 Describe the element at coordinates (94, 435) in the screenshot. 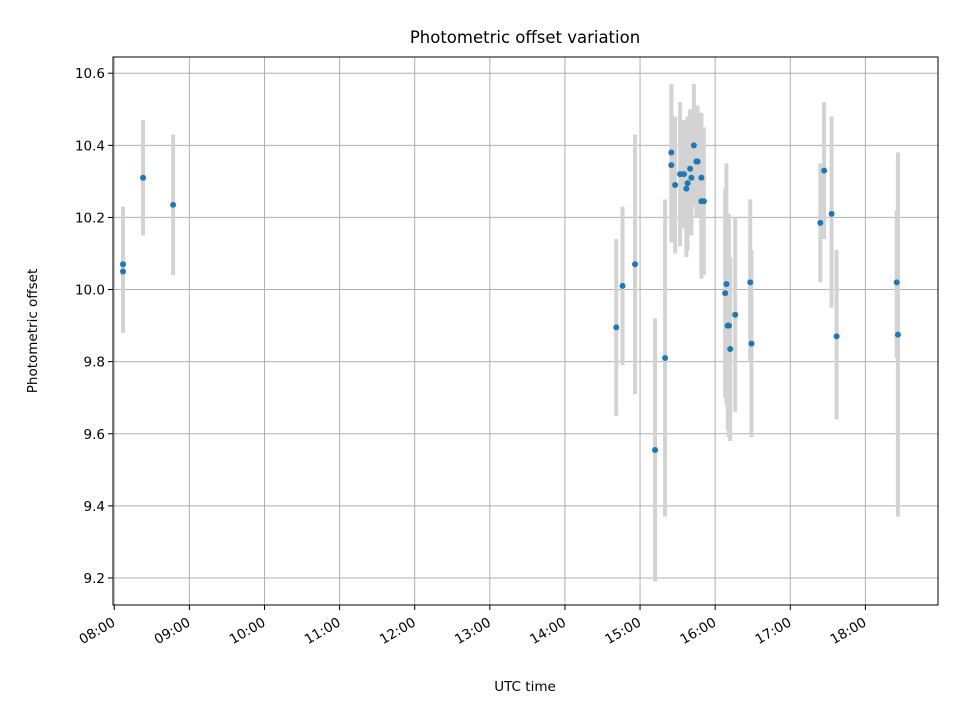

I see `y-tick-label: 9.6` at that location.